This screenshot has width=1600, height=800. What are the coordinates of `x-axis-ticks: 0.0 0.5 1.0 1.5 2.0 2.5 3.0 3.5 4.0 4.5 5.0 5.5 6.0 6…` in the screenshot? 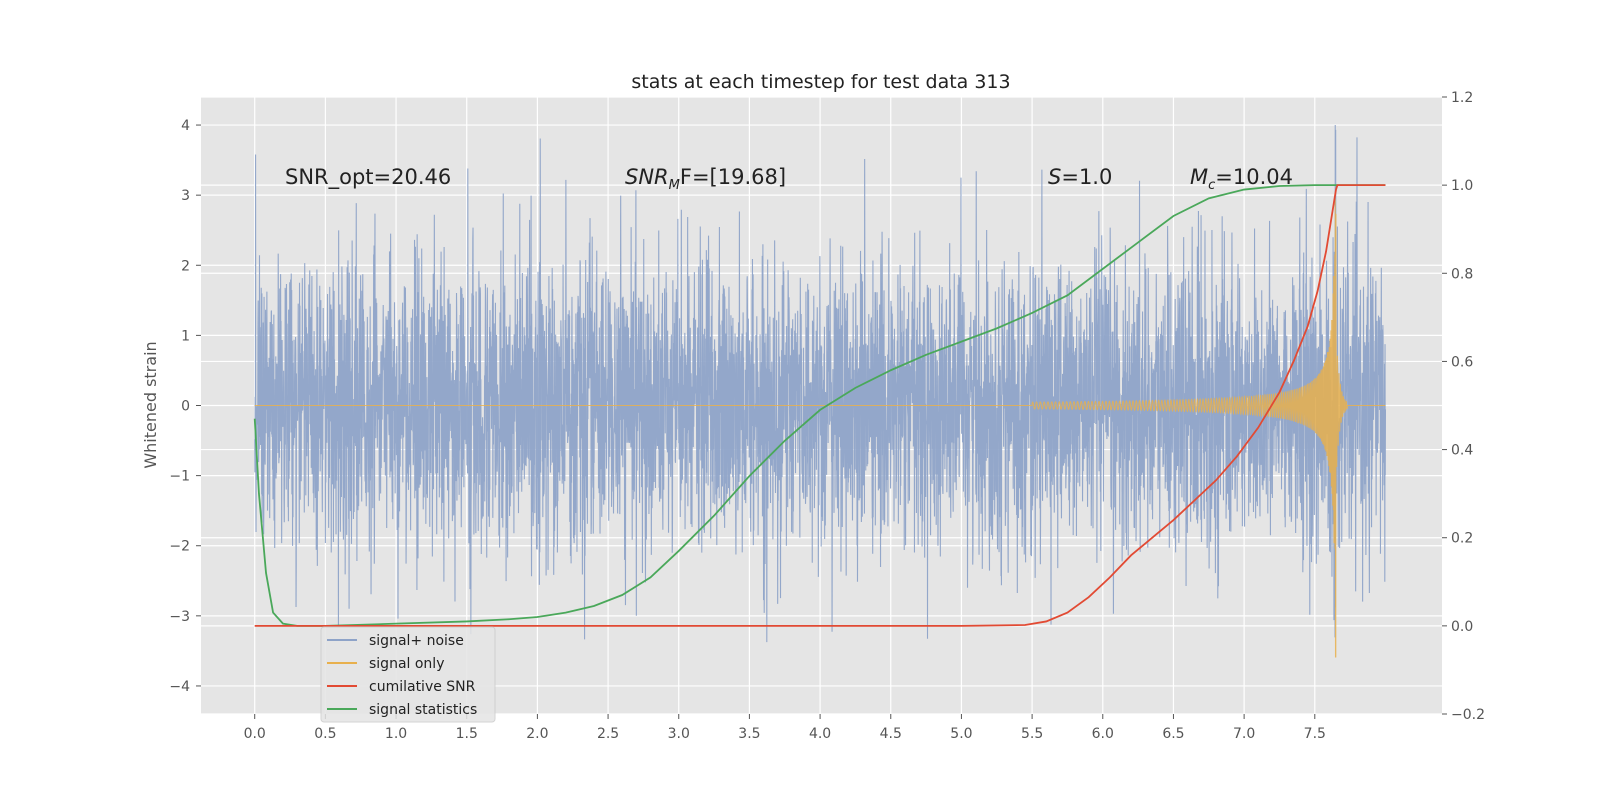 It's located at (785, 728).